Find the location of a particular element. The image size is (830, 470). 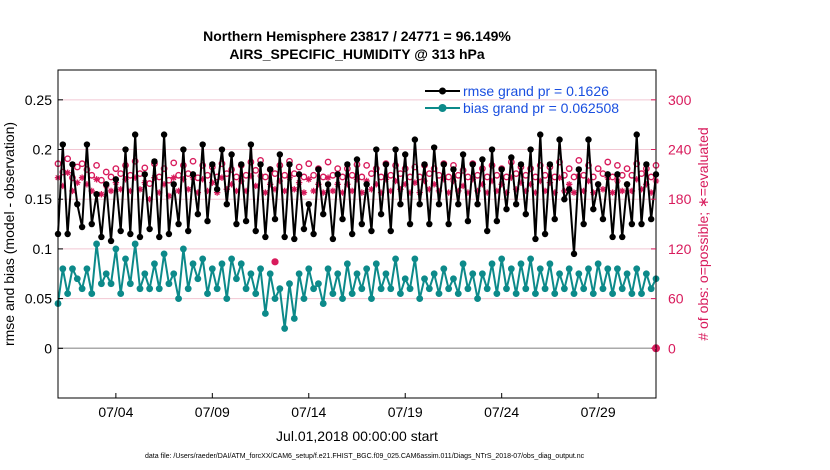

chart-subtitle: AIRS_SPECIFIC_HUMIDITY @ 313 hPa is located at coordinates (357, 54).